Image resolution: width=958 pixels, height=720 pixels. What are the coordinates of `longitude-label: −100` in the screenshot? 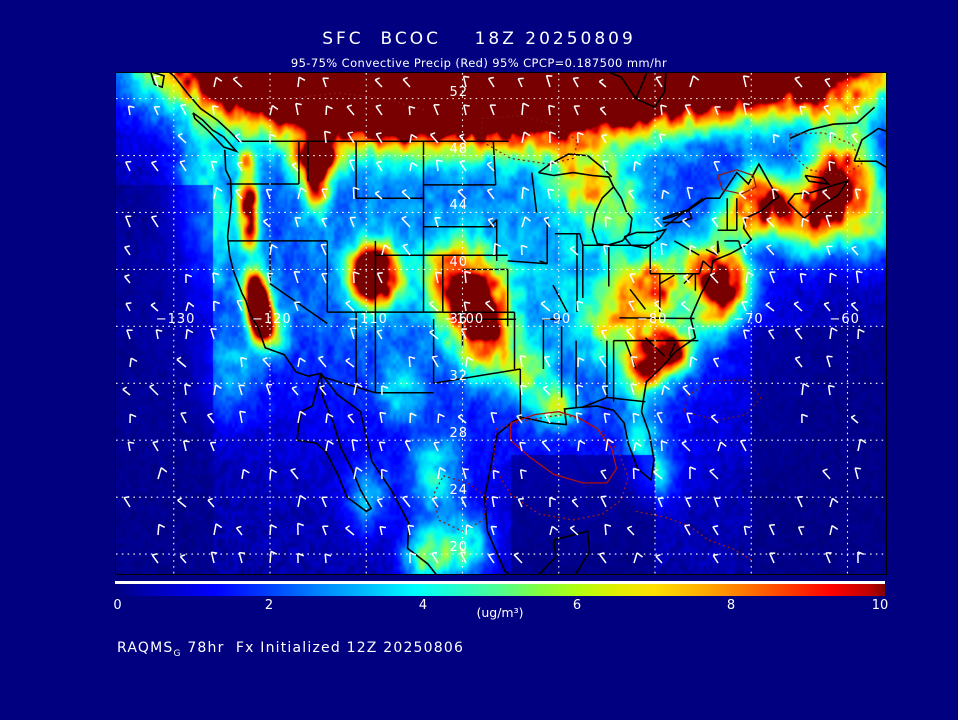 It's located at (464, 320).